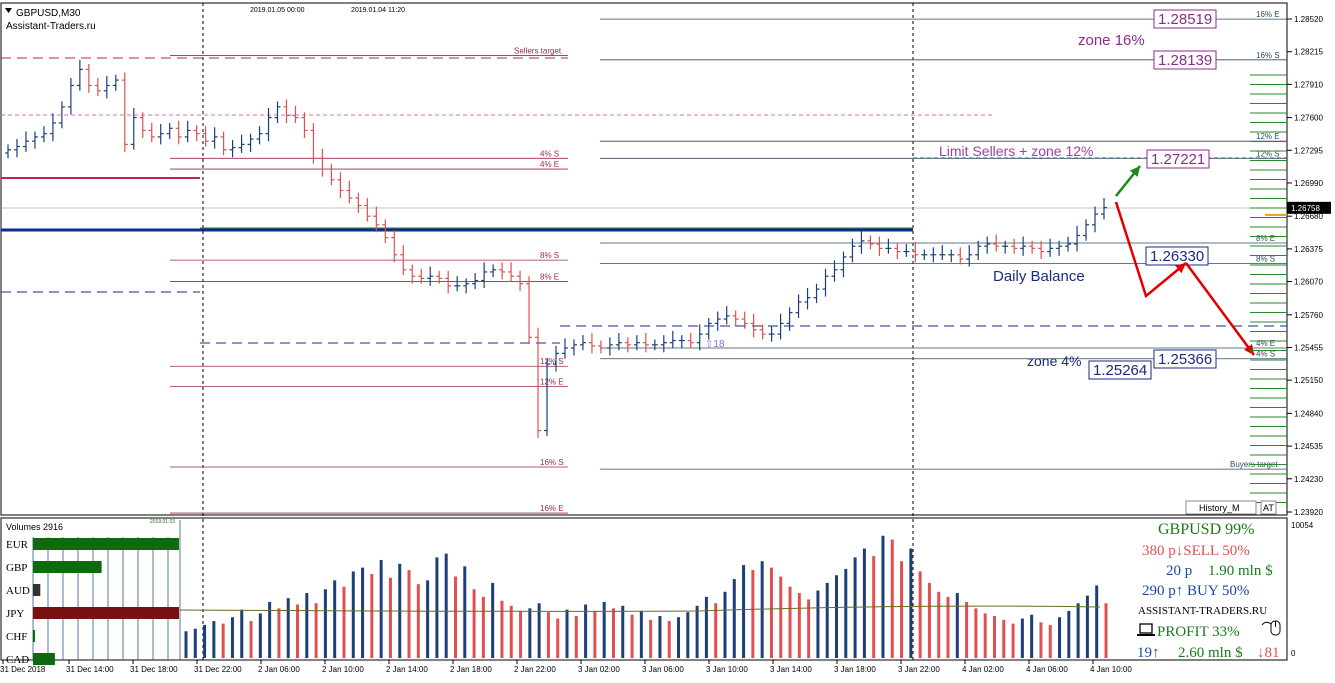 This screenshot has height=683, width=1335. Describe the element at coordinates (1120, 370) in the screenshot. I see `zone4-lower-box: 1.25264` at that location.